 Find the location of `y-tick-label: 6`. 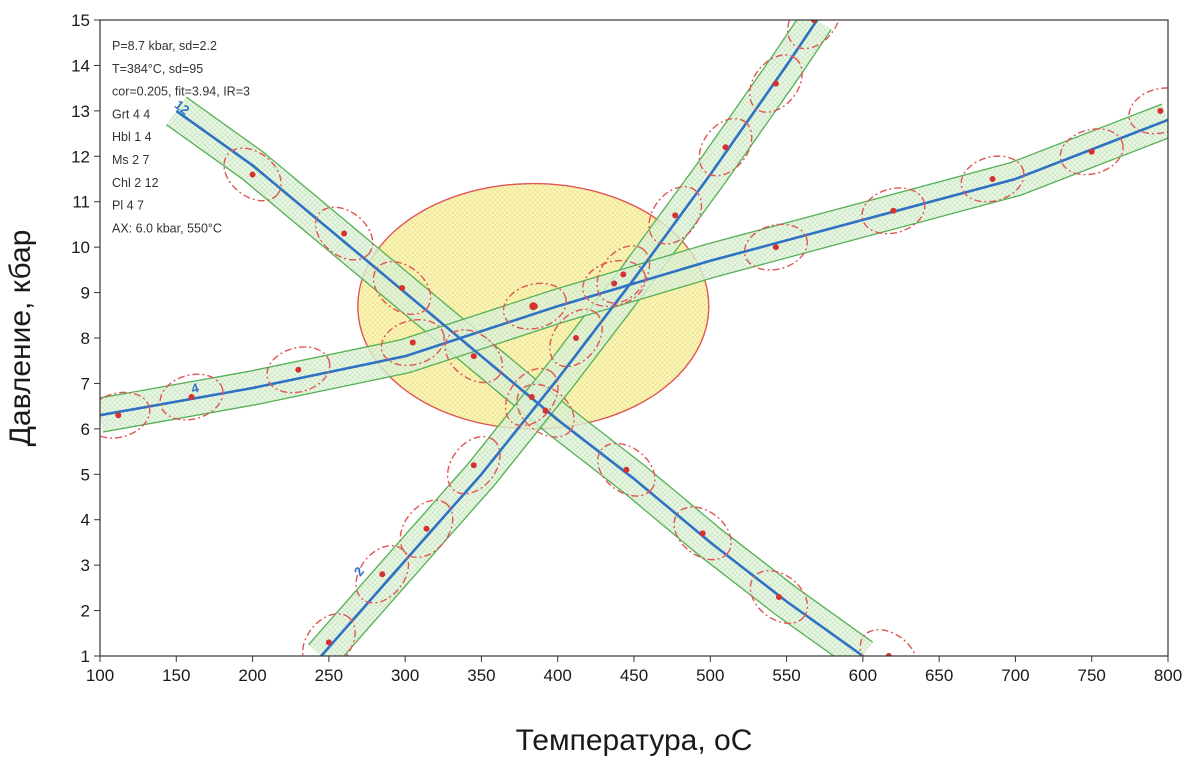

y-tick-label: 6 is located at coordinates (85, 429).